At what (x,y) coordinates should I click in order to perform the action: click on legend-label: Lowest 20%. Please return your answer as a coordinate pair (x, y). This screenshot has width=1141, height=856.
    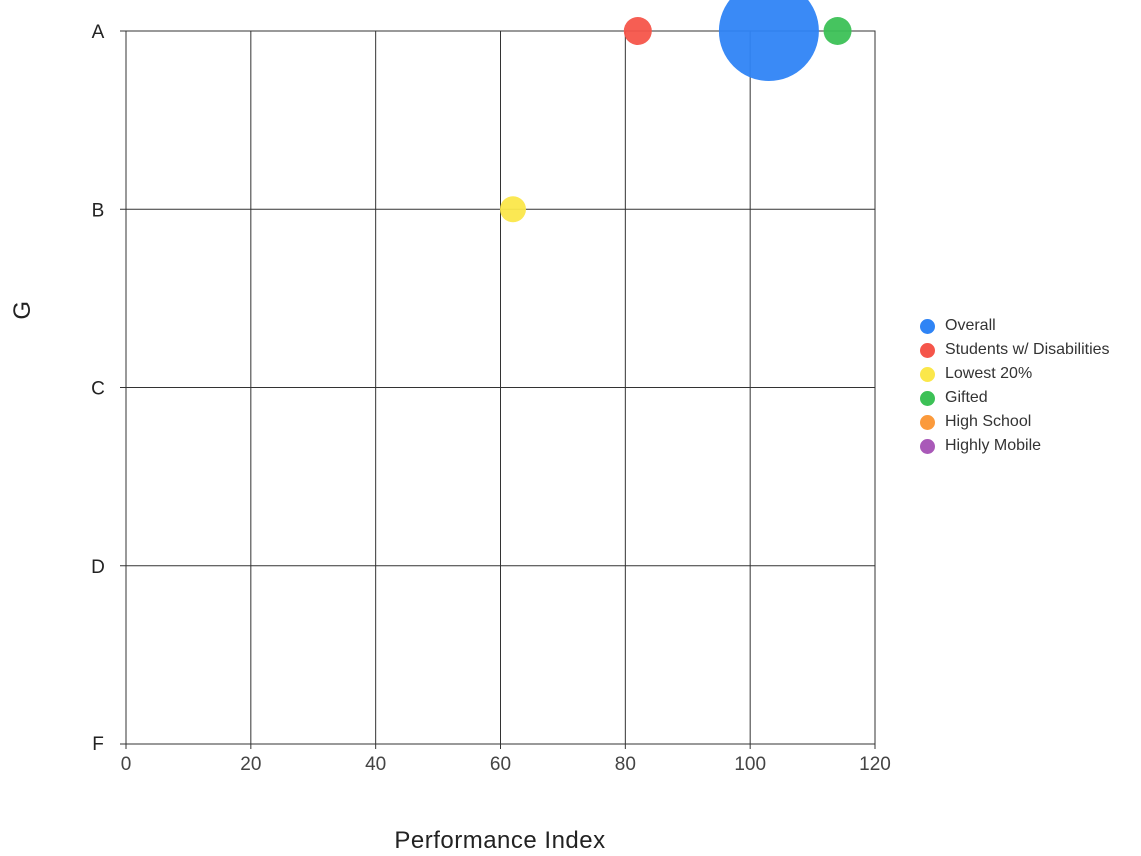
    Looking at the image, I should click on (989, 373).